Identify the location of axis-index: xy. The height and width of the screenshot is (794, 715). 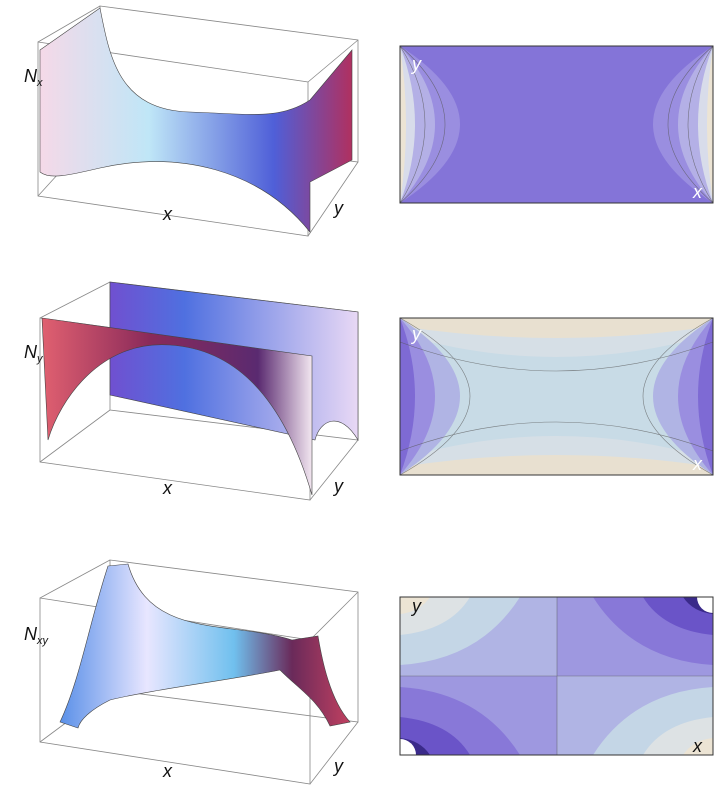
(43, 641).